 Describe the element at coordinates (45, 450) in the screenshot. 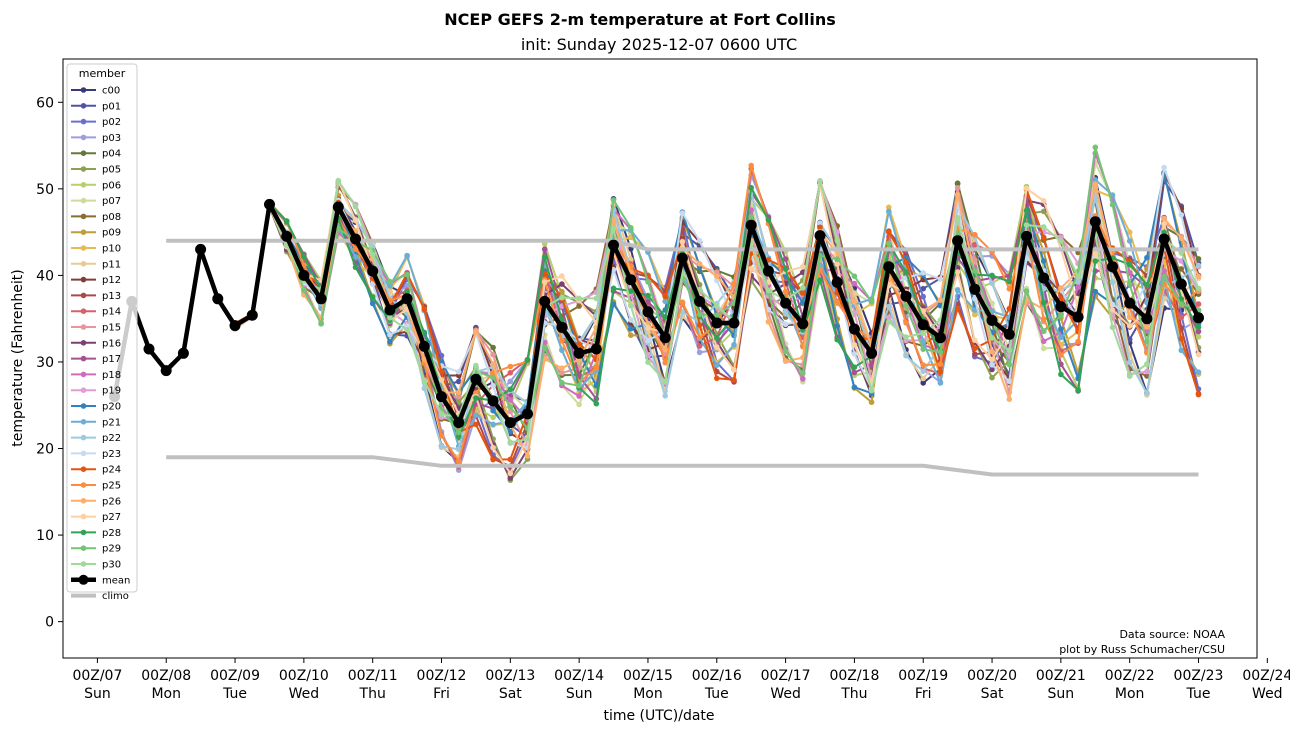

I see `y-tick-label: 20` at that location.